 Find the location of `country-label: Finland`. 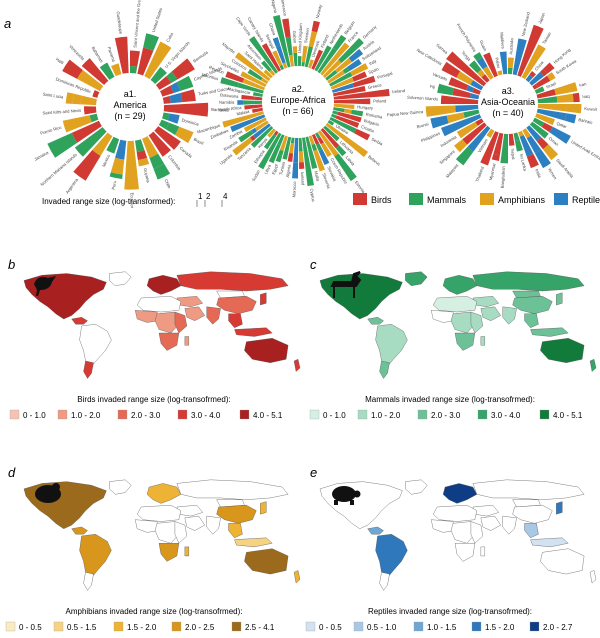

country-label: Finland is located at coordinates (325, 40).